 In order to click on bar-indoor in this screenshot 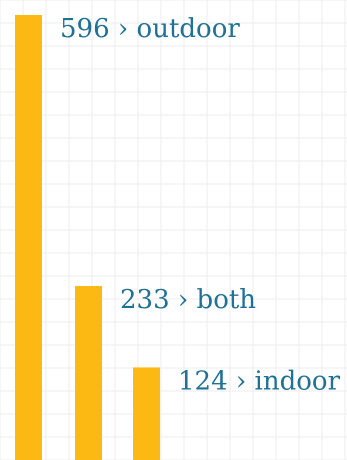, I will do `click(146, 413)`.